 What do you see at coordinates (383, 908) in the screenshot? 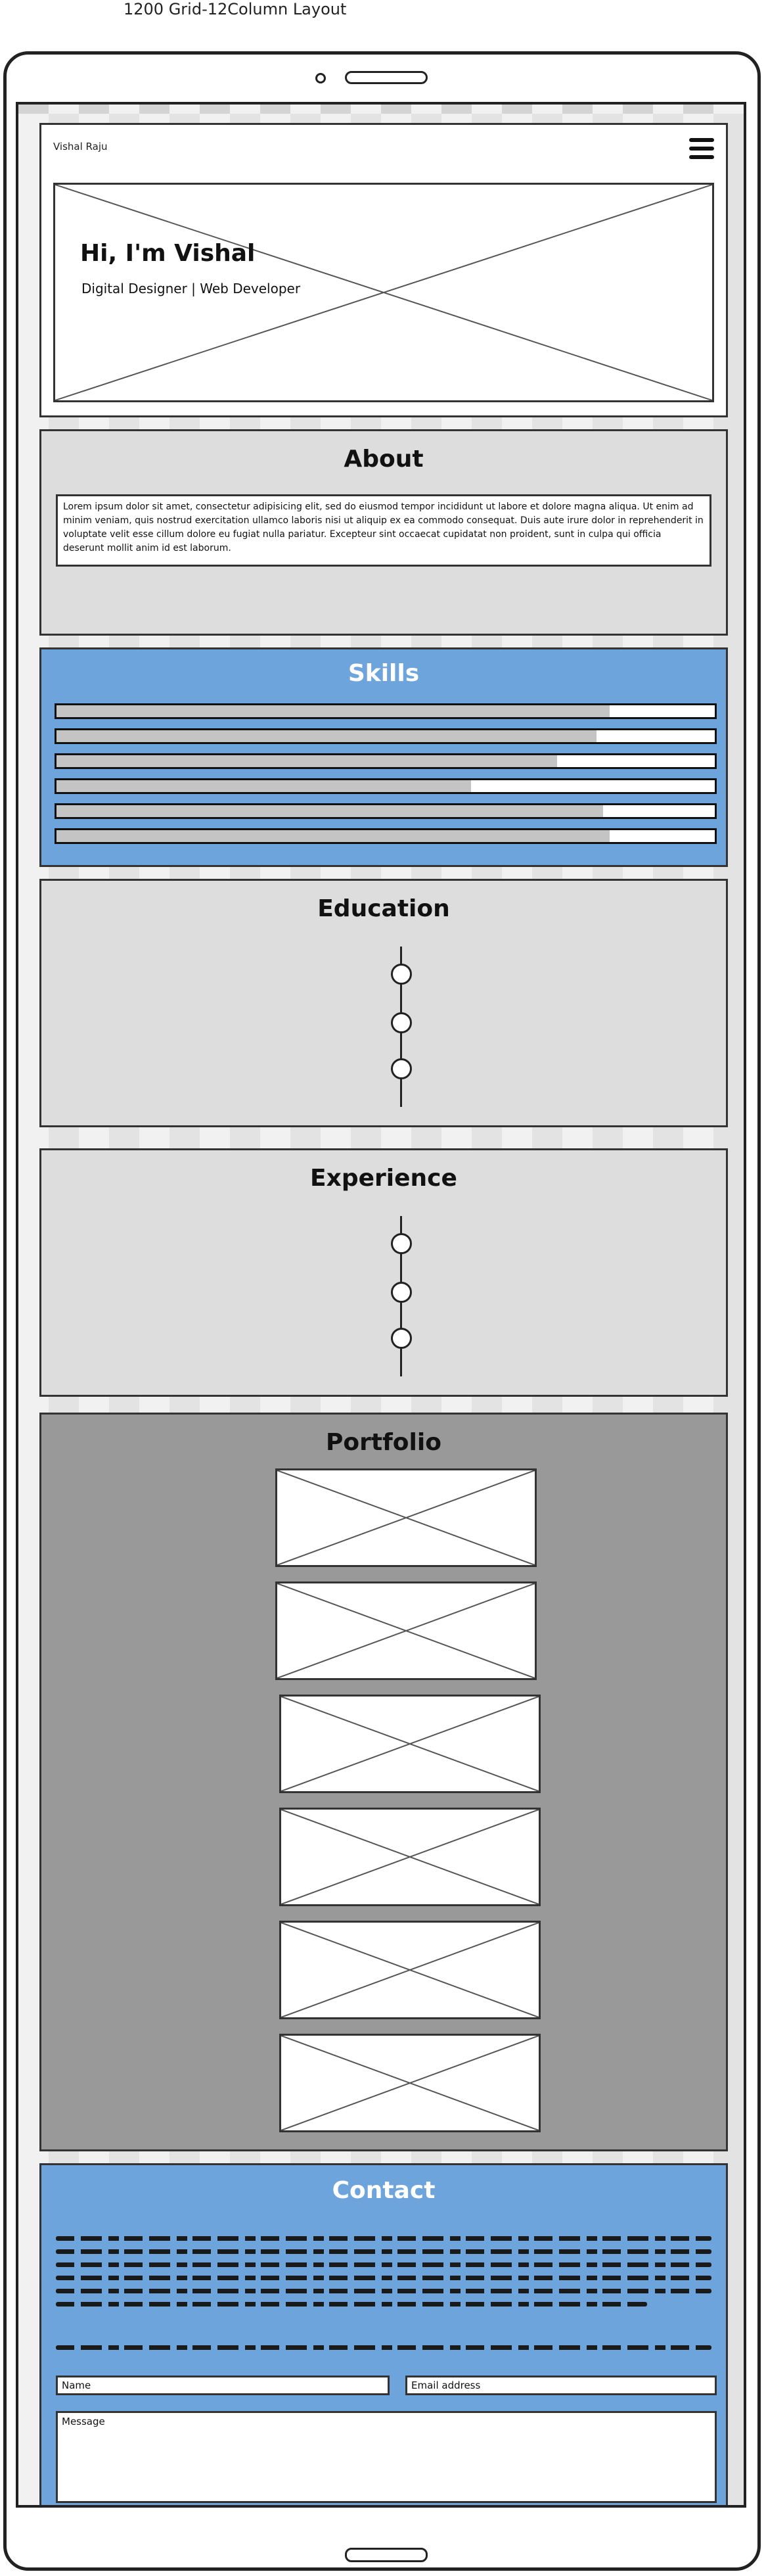
I see `education-title: Education` at bounding box center [383, 908].